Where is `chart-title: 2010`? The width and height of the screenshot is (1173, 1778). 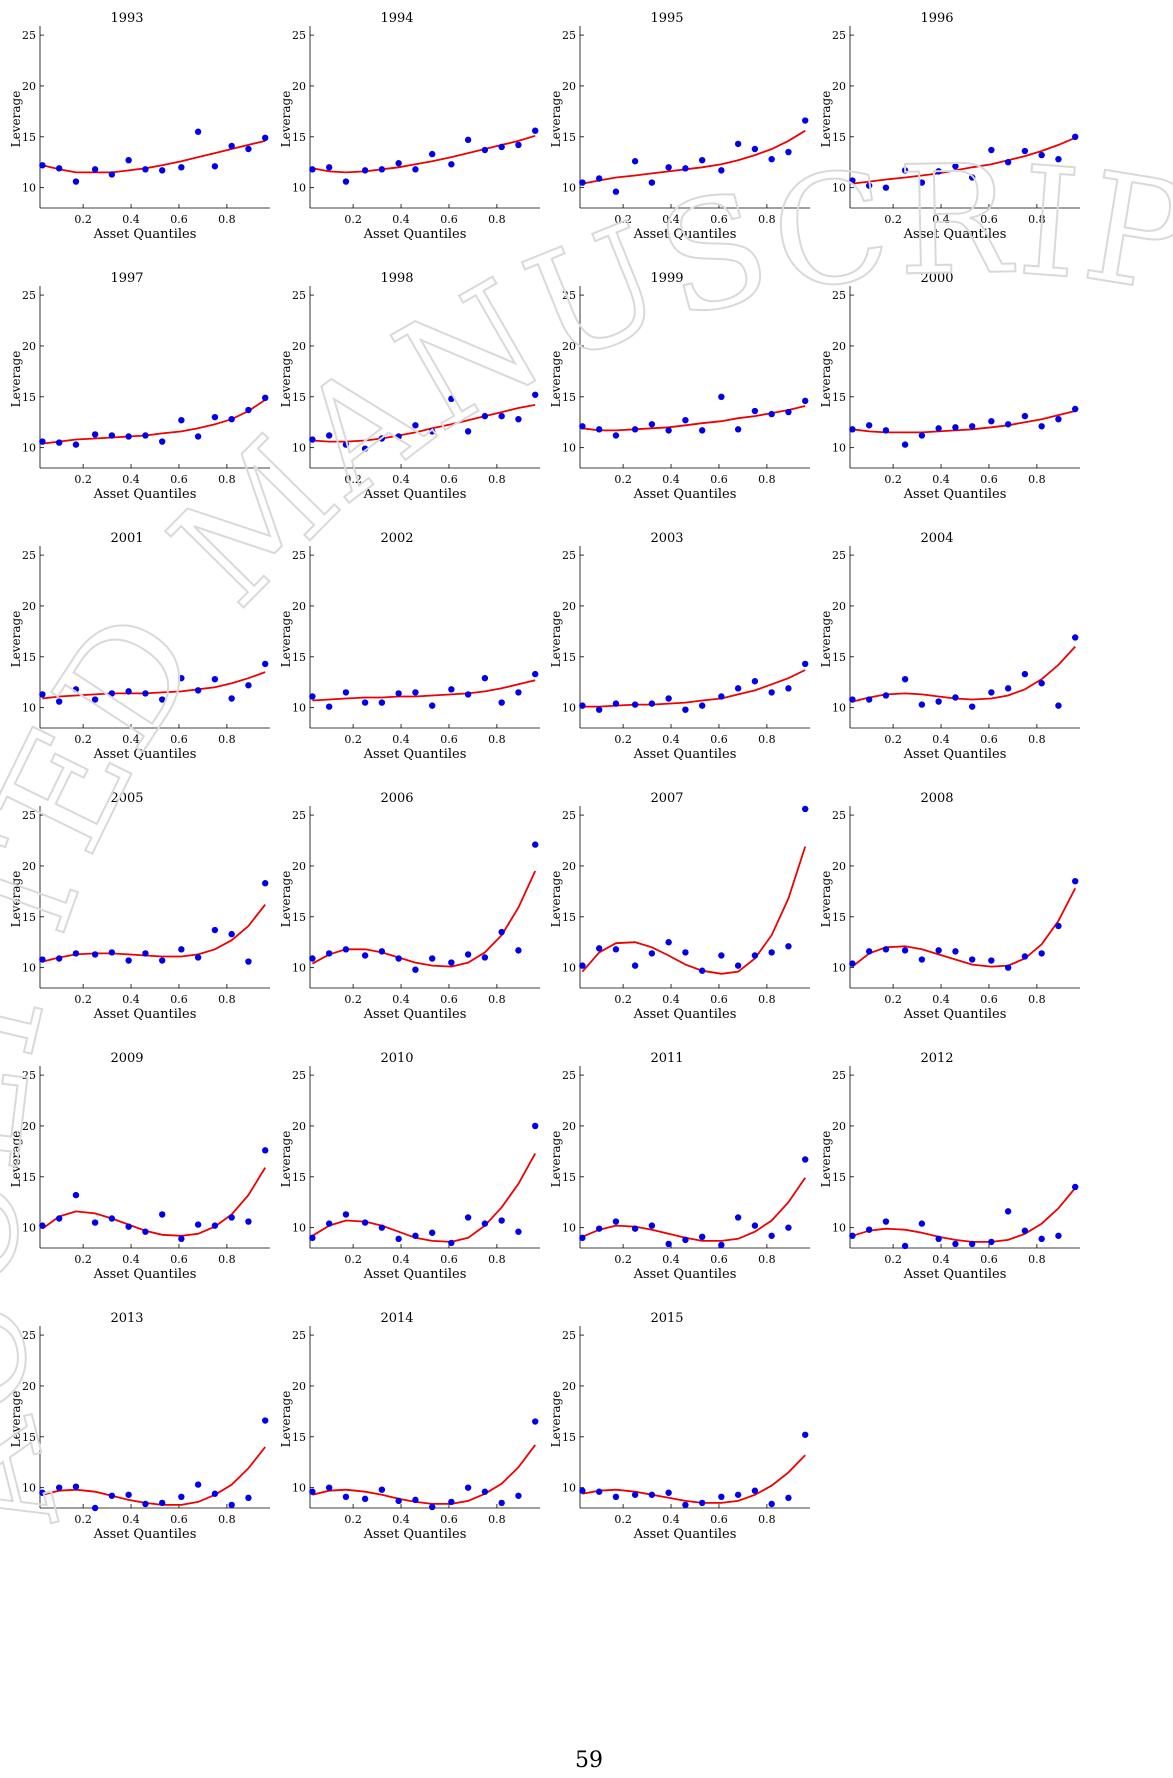 chart-title: 2010 is located at coordinates (396, 1058).